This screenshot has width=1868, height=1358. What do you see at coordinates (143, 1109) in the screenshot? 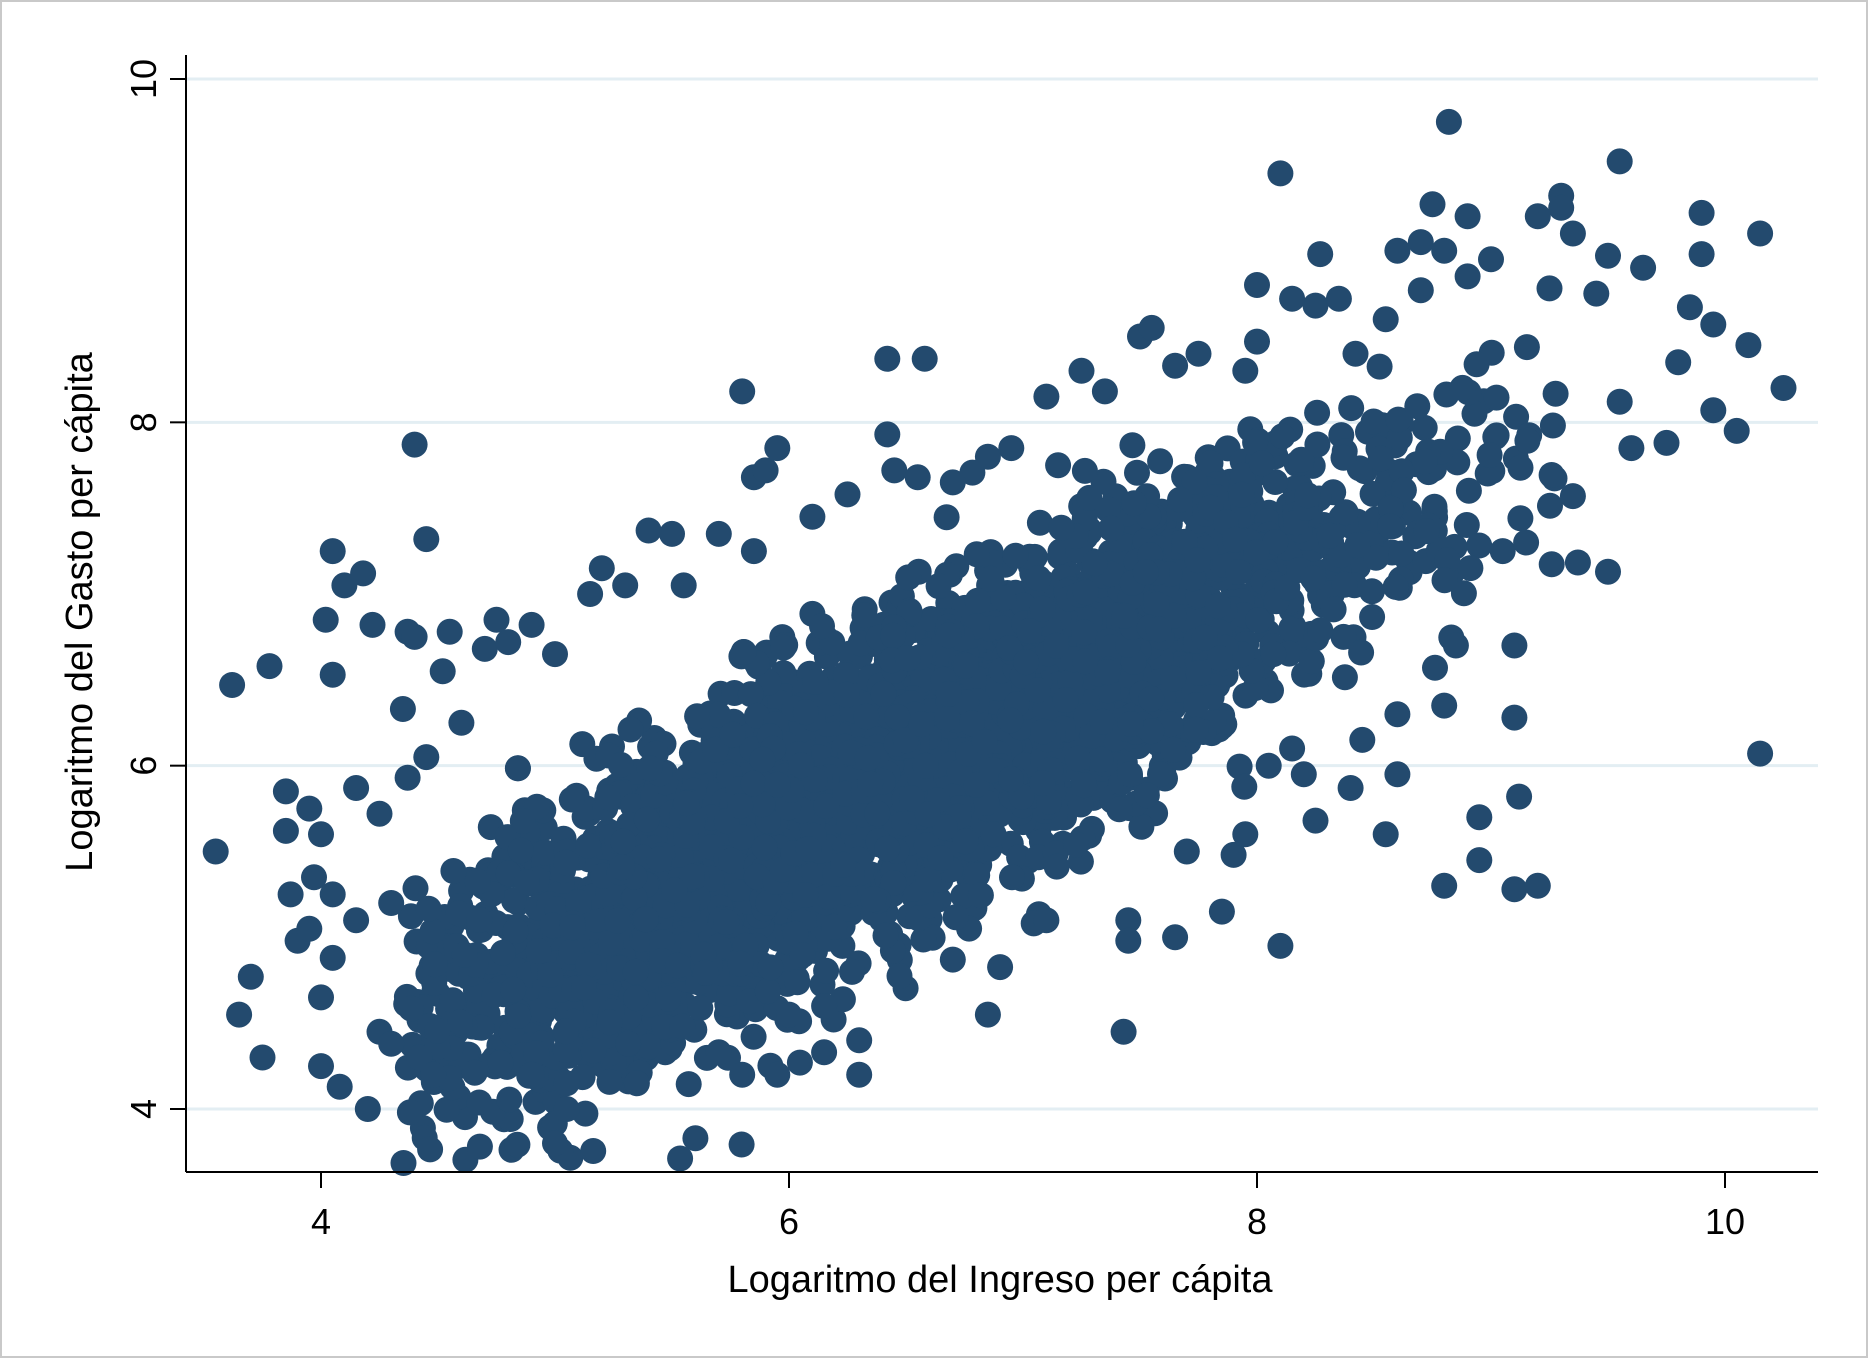
I see `y-tick-label: 4` at bounding box center [143, 1109].